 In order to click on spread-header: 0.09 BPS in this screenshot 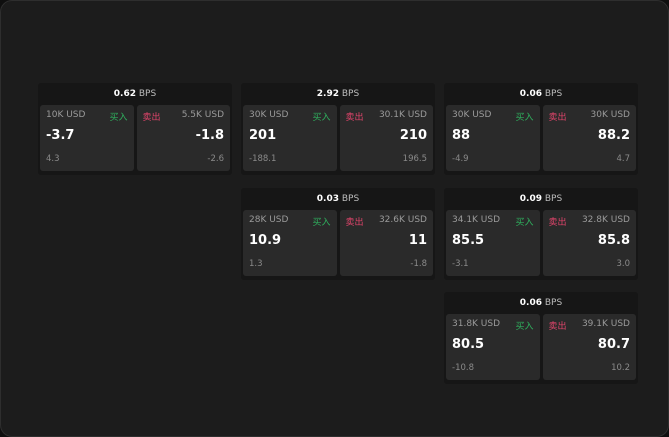, I will do `click(541, 199)`.